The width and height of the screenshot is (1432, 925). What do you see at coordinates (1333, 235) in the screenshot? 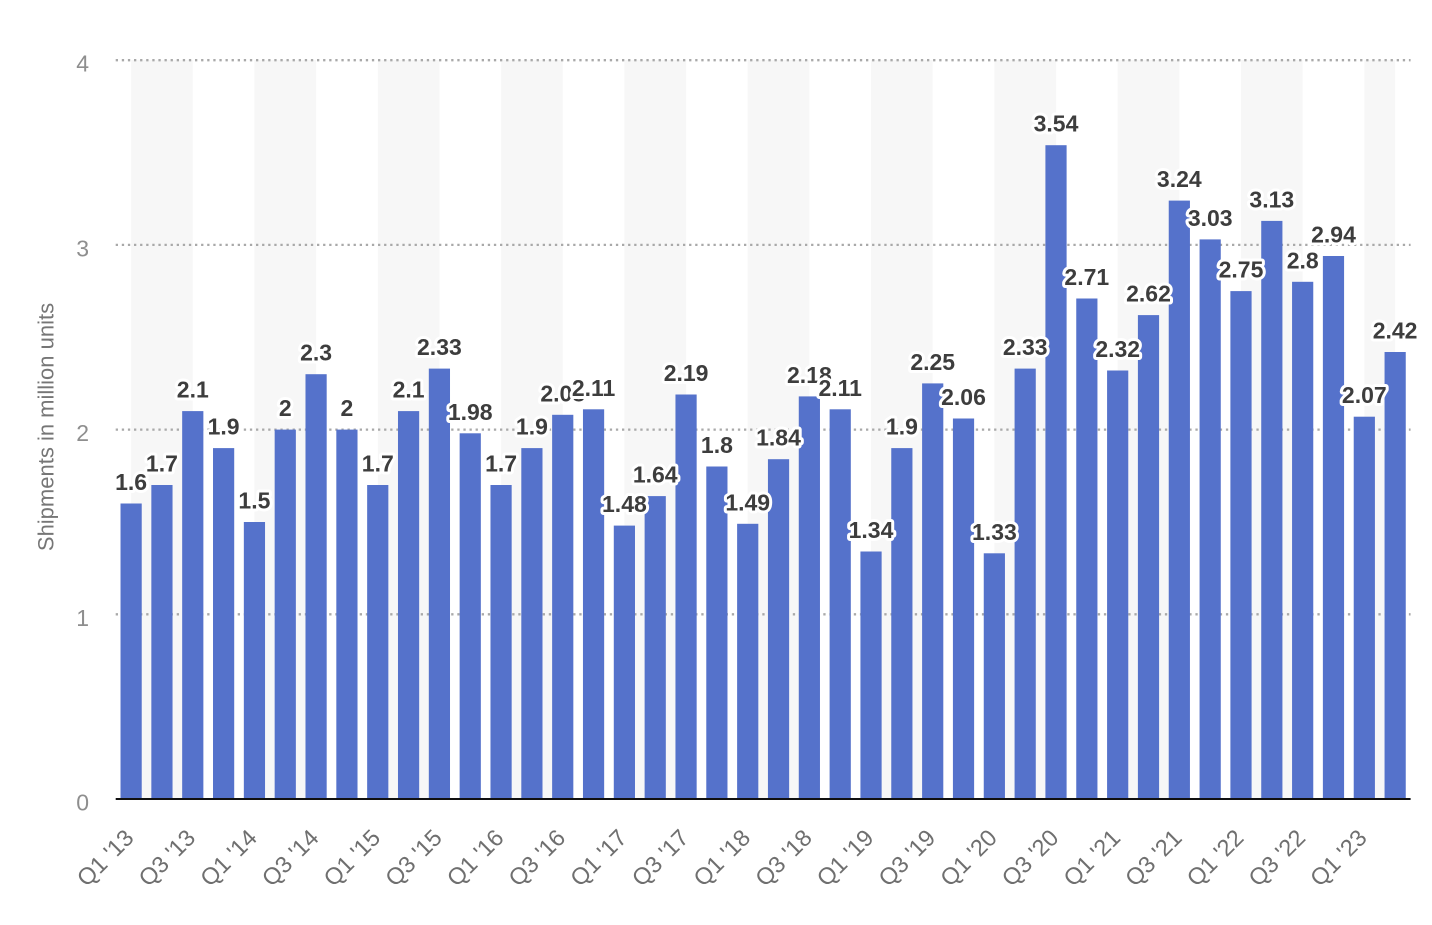
I see `svg-text: 2.94` at bounding box center [1333, 235].